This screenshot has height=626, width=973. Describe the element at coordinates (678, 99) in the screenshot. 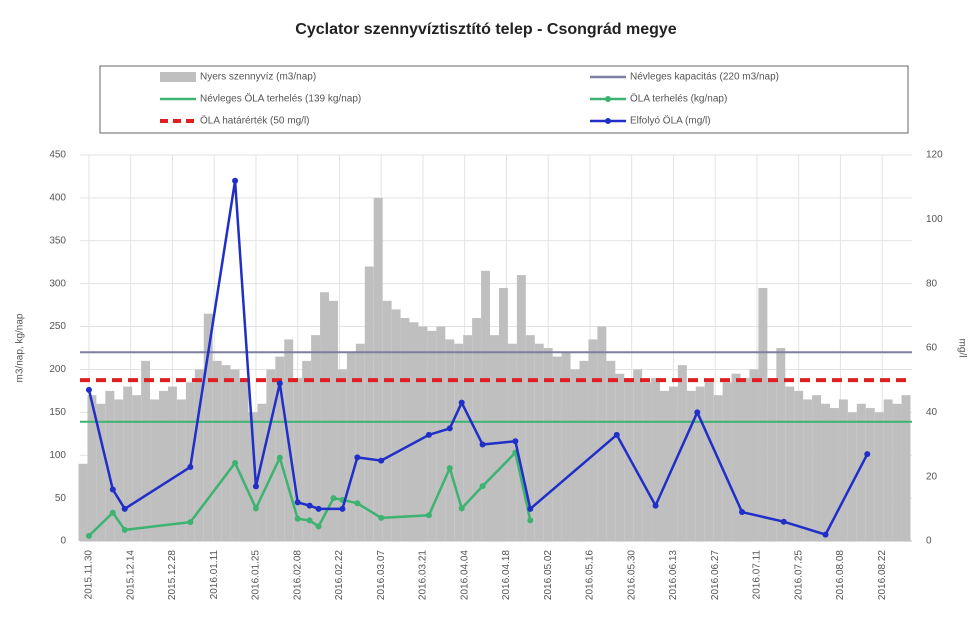

I see `legend-label: ÖLA terhelés (kg/nap)` at that location.